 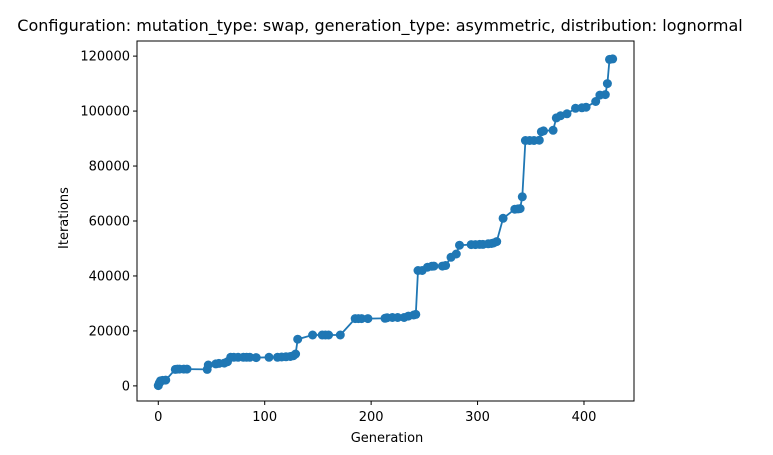 I want to click on y-tick-label: 40000, so click(x=109, y=276).